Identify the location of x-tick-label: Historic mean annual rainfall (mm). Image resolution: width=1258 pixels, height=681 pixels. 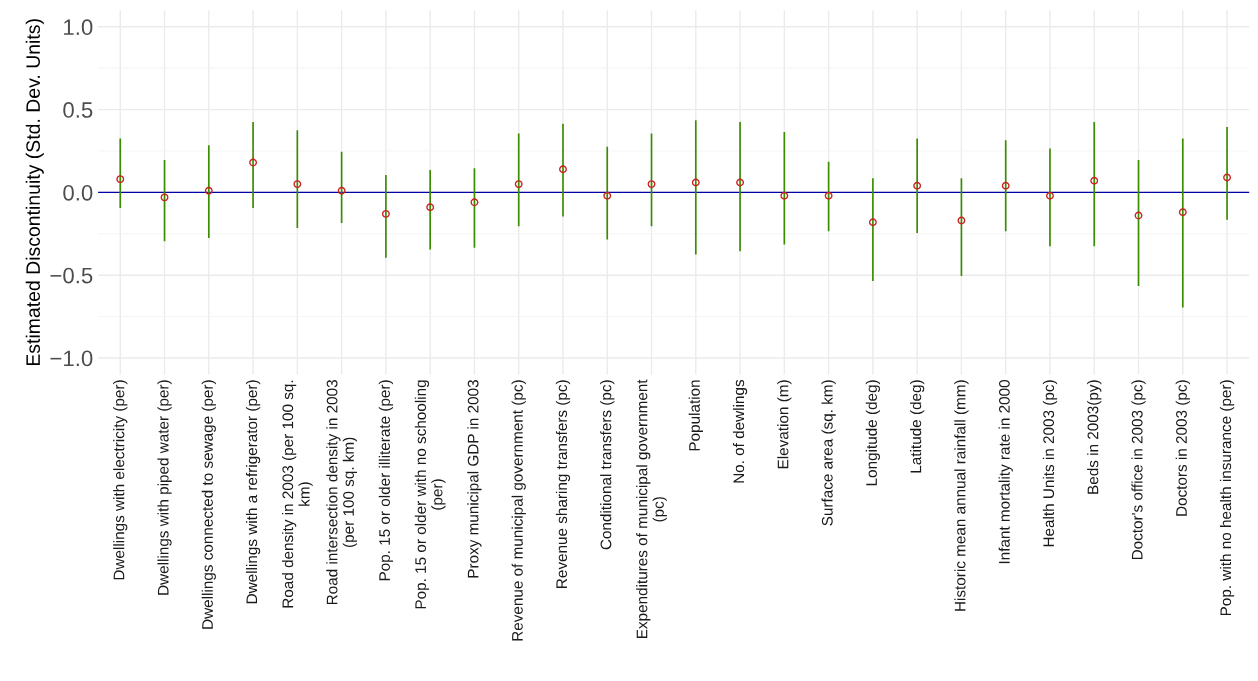
(961, 495).